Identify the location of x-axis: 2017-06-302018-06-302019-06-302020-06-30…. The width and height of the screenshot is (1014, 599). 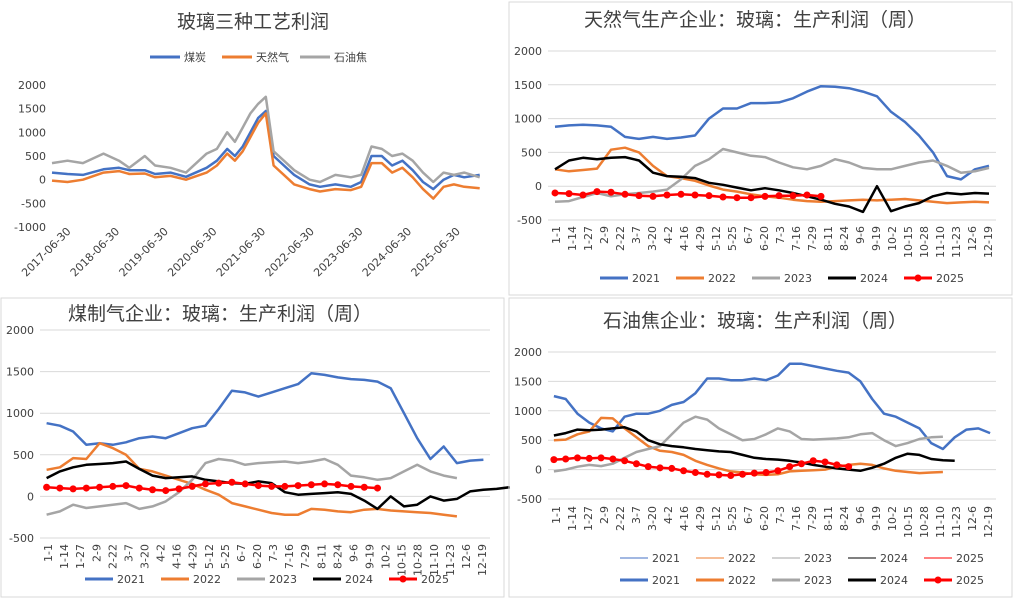
(241, 252).